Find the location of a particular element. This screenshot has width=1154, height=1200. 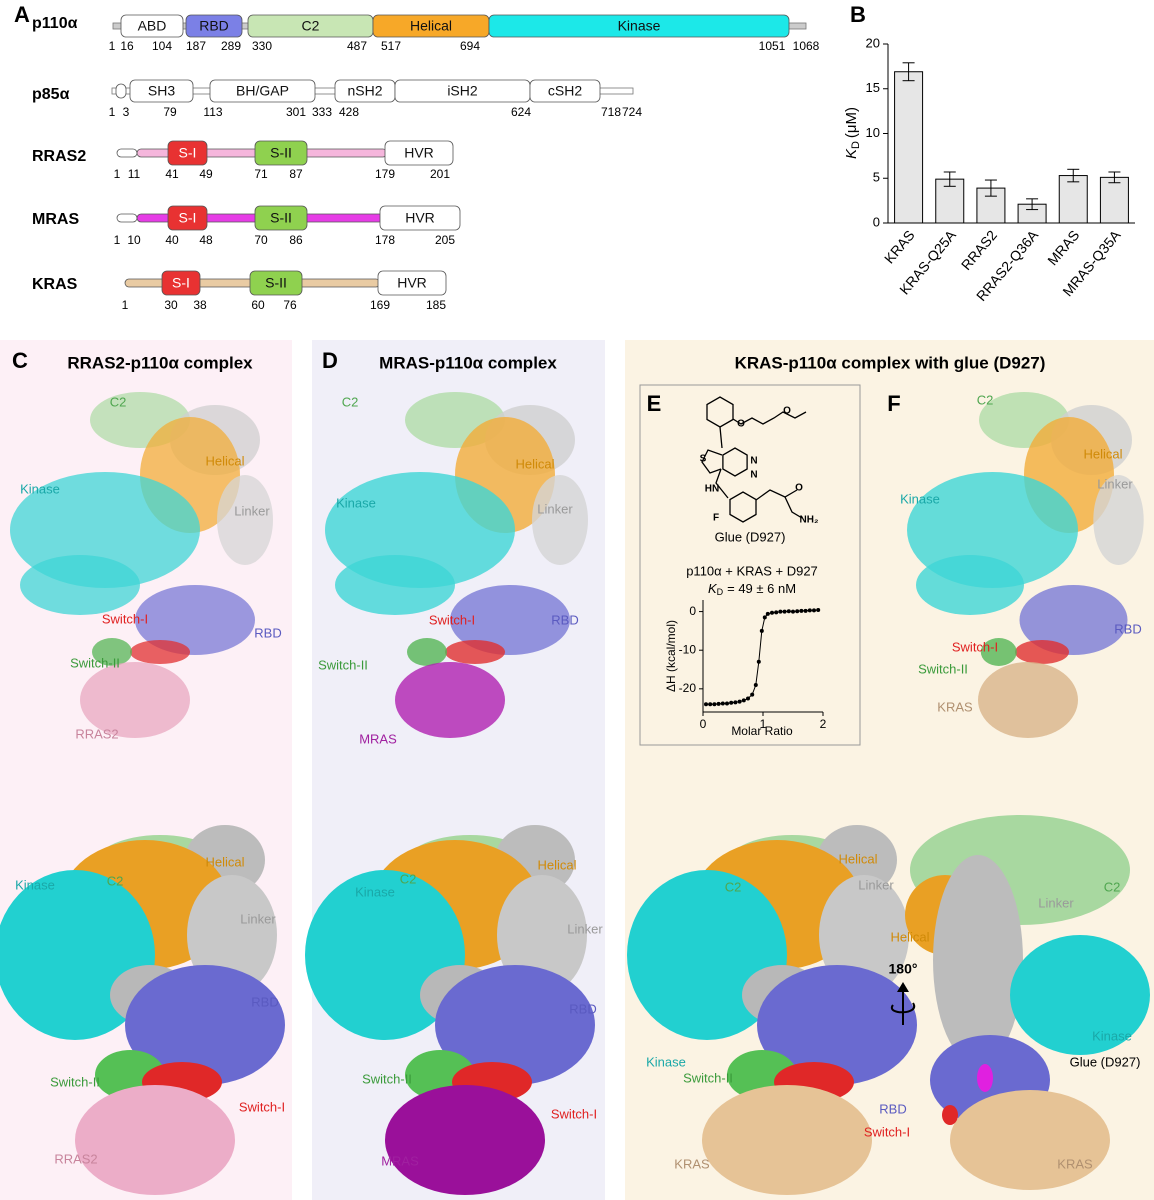

atom-label: O is located at coordinates (787, 411).